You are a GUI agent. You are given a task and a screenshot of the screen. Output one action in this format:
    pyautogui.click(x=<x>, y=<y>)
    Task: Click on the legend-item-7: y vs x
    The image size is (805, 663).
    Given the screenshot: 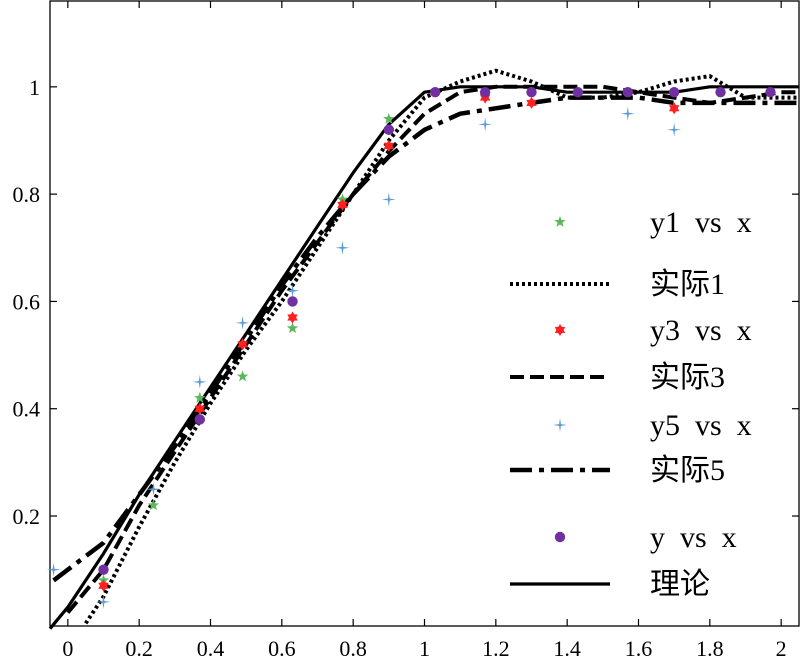 What is the action you would take?
    pyautogui.click(x=645, y=537)
    